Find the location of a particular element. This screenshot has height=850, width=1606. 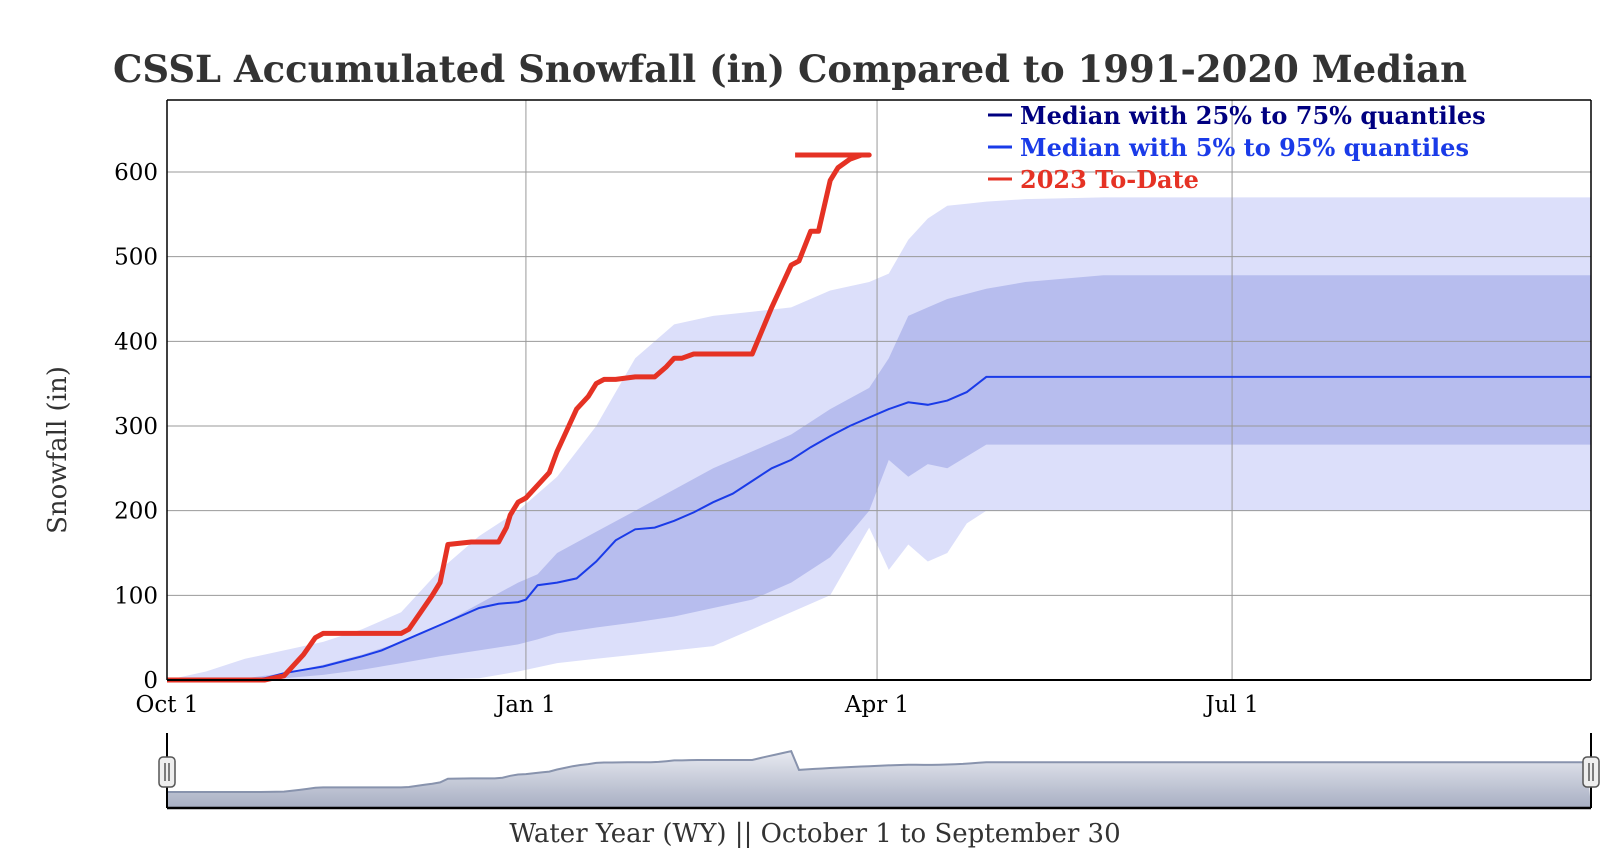

range-navigator is located at coordinates (879, 771).